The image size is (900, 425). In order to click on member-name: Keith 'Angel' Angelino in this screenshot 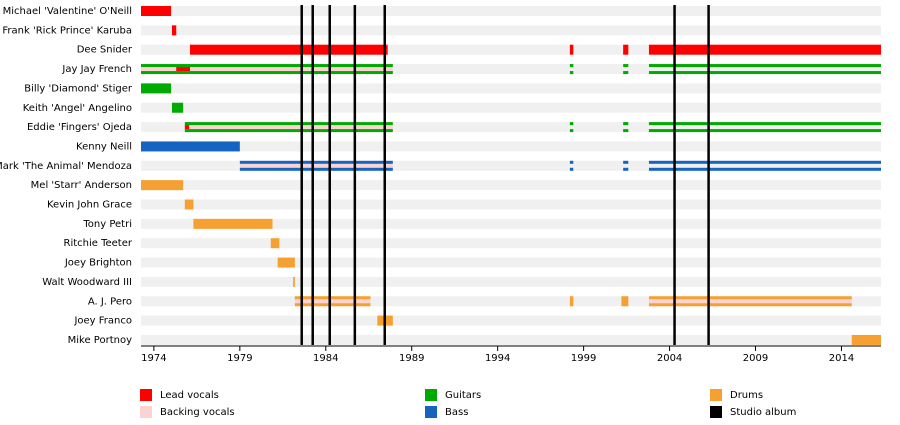, I will do `click(77, 108)`.